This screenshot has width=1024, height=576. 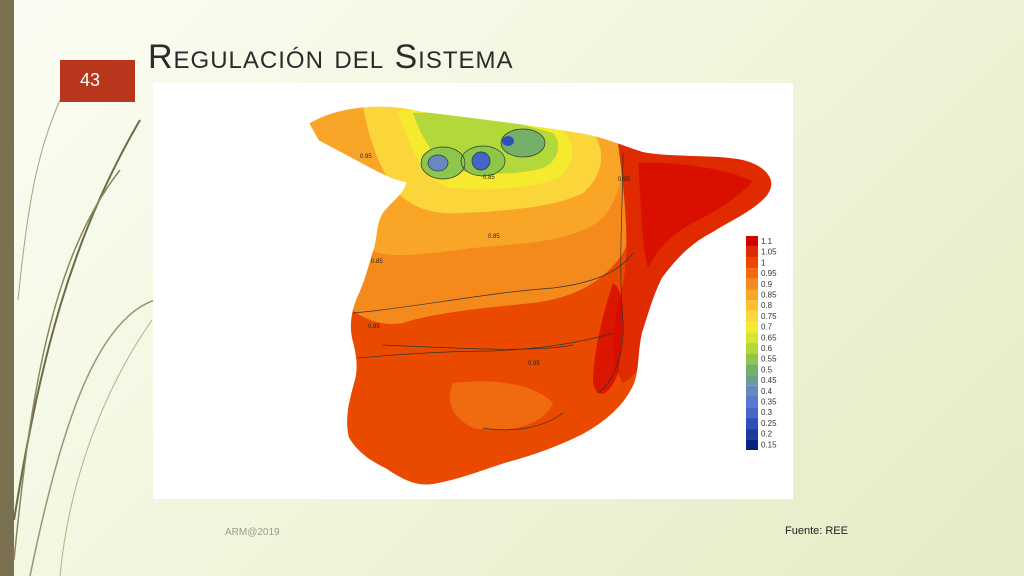 I want to click on legend-label: 0.95, so click(x=769, y=273).